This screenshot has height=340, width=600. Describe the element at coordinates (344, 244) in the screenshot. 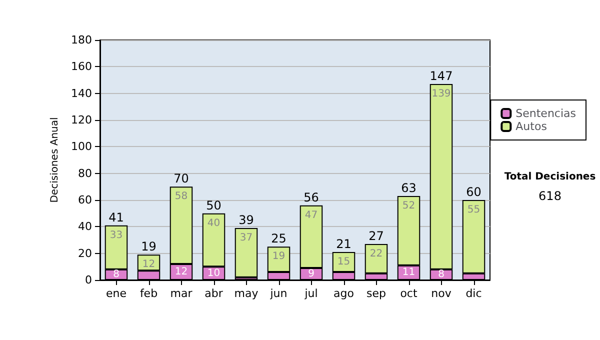

I see `total-label: 21` at that location.